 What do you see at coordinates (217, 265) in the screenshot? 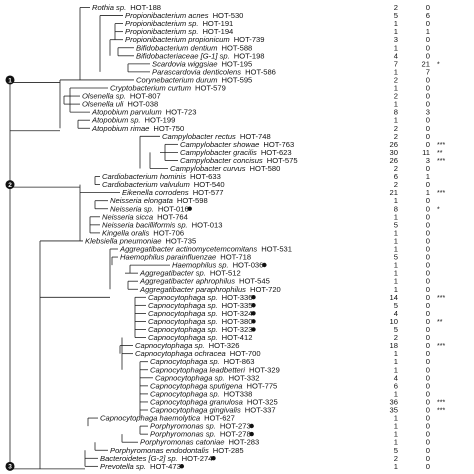
I see `taxon-label: Haemophilus sp. HOT-036` at bounding box center [217, 265].